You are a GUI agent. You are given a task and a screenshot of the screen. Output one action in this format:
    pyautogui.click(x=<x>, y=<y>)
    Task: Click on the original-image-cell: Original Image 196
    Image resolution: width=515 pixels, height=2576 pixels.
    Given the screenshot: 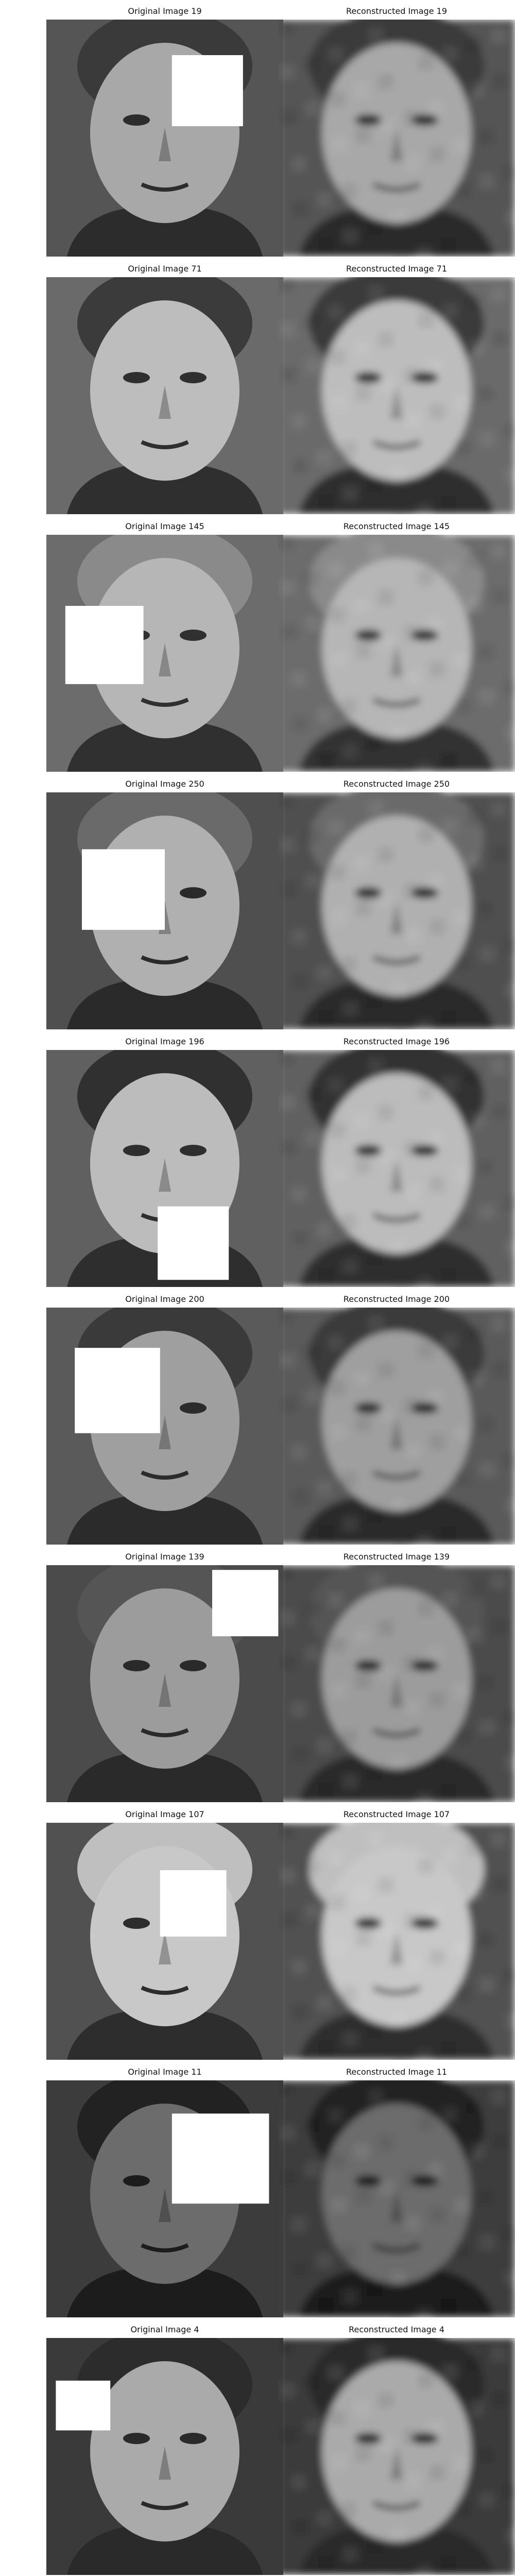 What is the action you would take?
    pyautogui.click(x=165, y=1159)
    